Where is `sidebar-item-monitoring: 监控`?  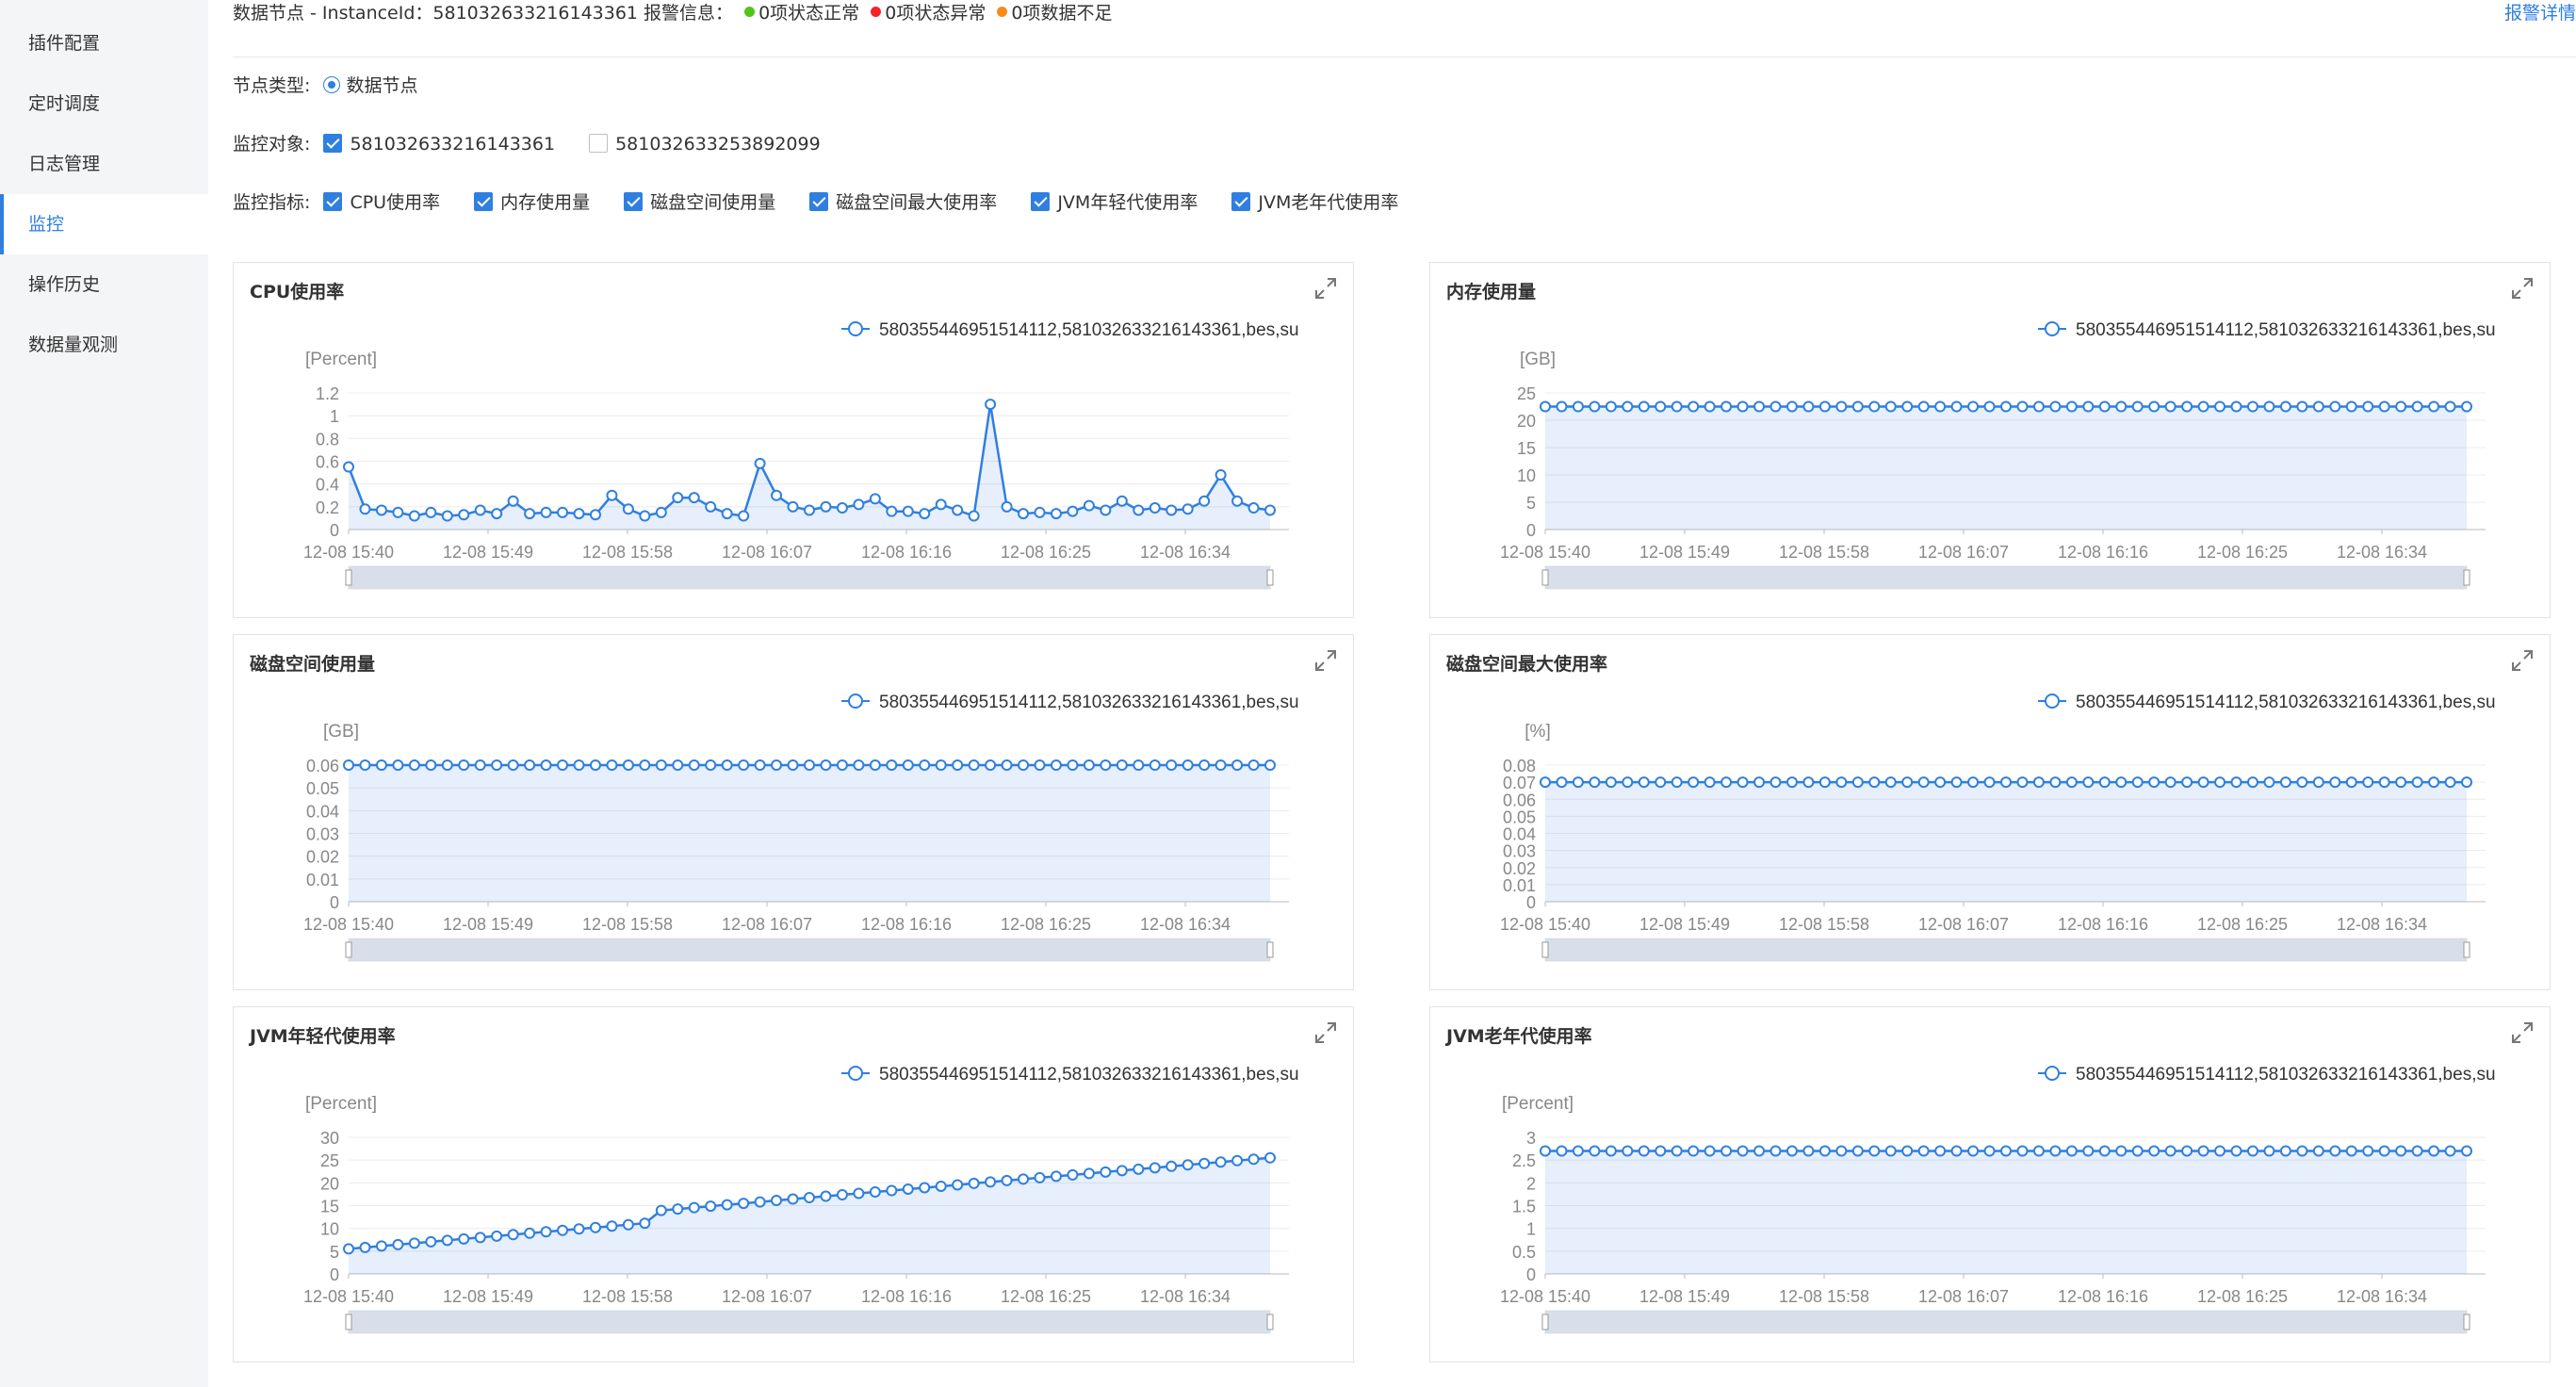
sidebar-item-monitoring: 监控 is located at coordinates (104, 224).